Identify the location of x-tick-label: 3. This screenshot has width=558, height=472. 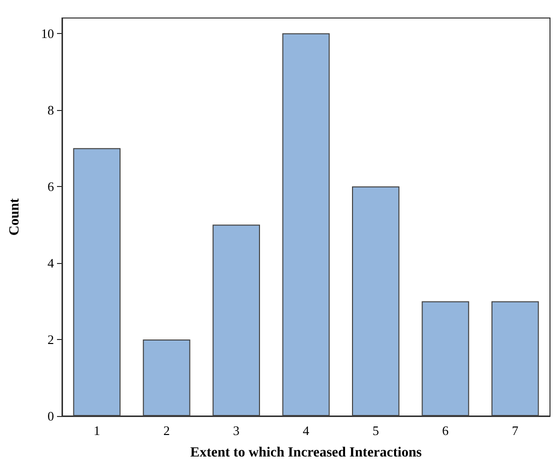
(236, 430).